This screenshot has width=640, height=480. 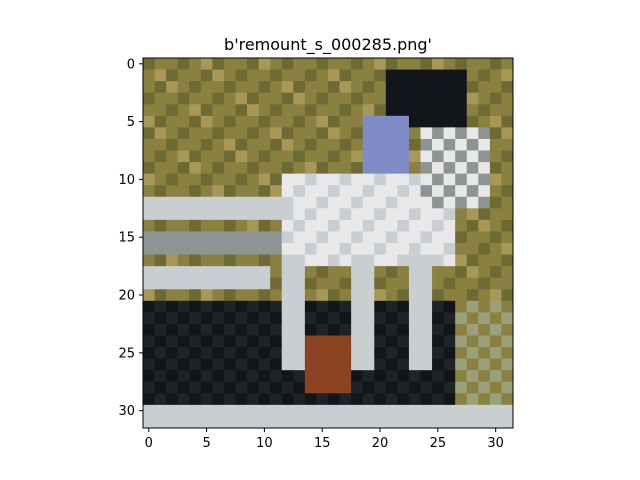 What do you see at coordinates (264, 443) in the screenshot?
I see `x-tick-label: 10` at bounding box center [264, 443].